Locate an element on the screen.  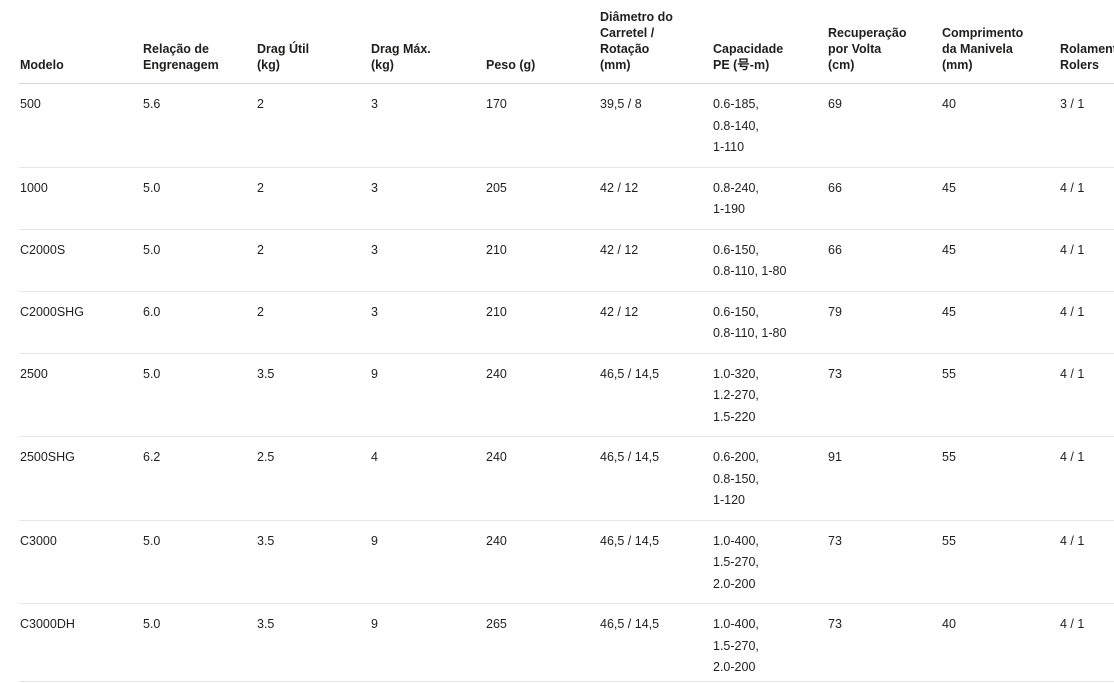
column-header-drag-util: Drag Útil (kg) is located at coordinates (283, 57).